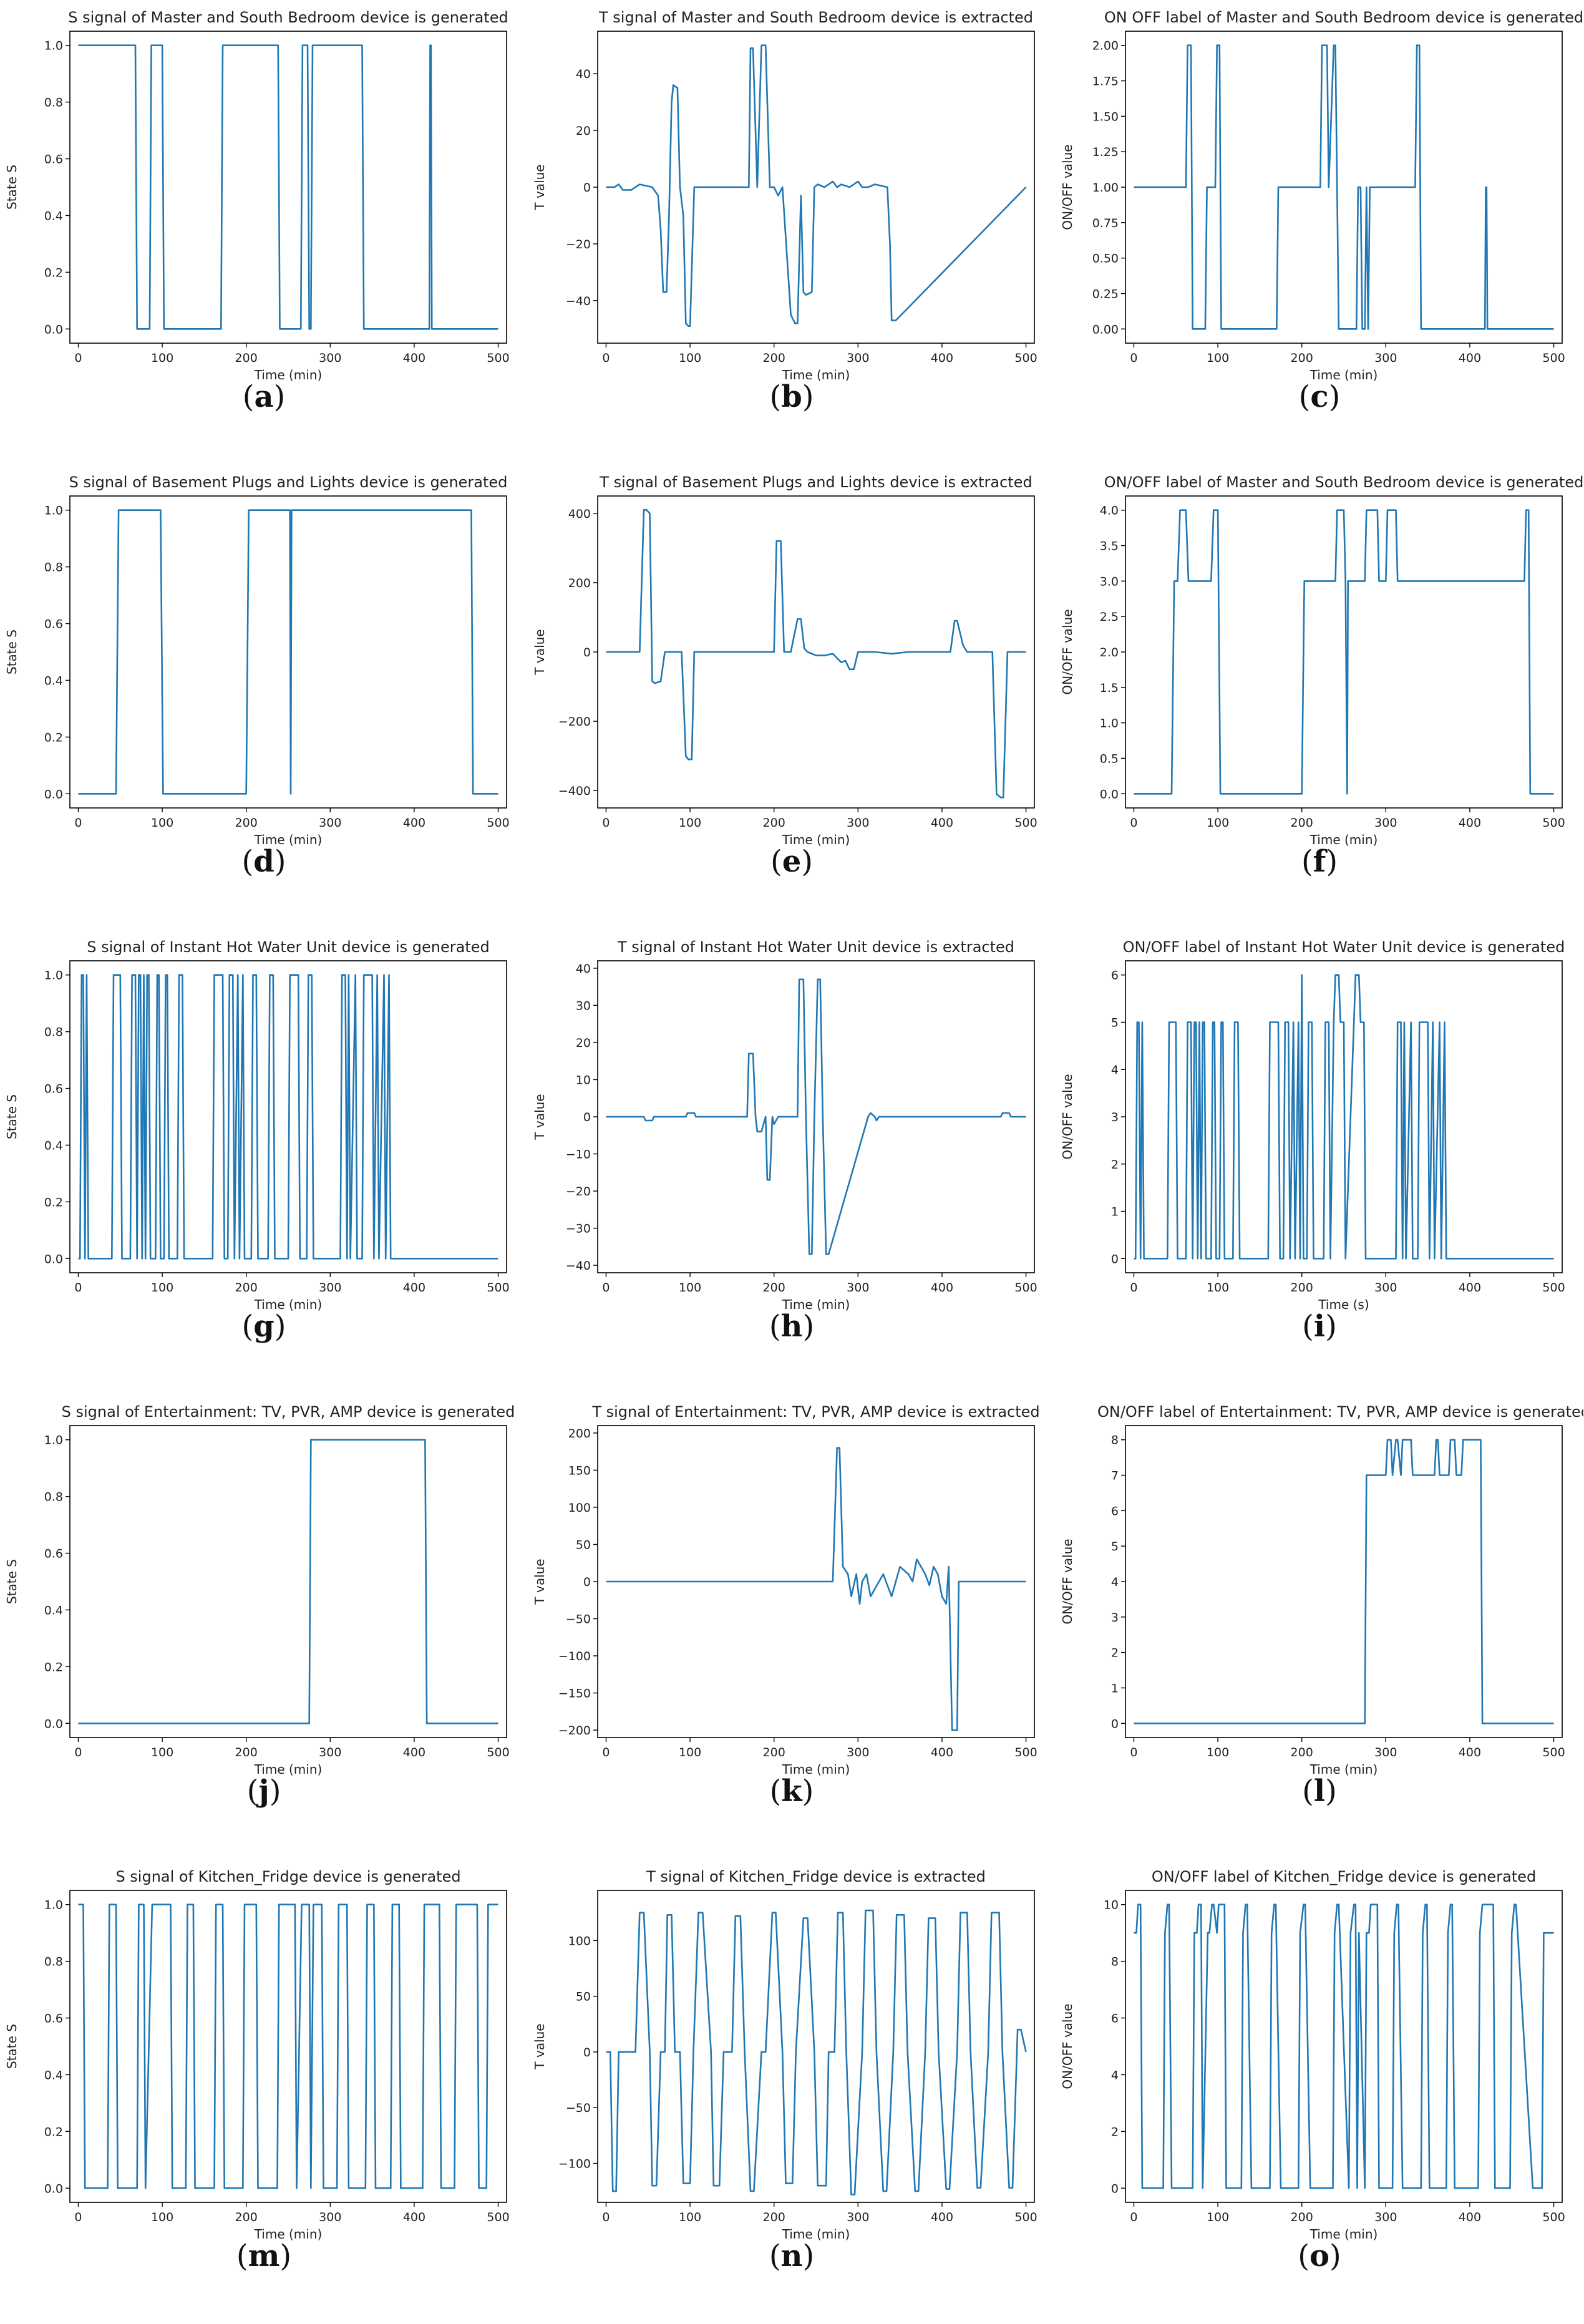 This screenshot has width=1584, height=2324. I want to click on y-tick-label: 1.5, so click(1110, 688).